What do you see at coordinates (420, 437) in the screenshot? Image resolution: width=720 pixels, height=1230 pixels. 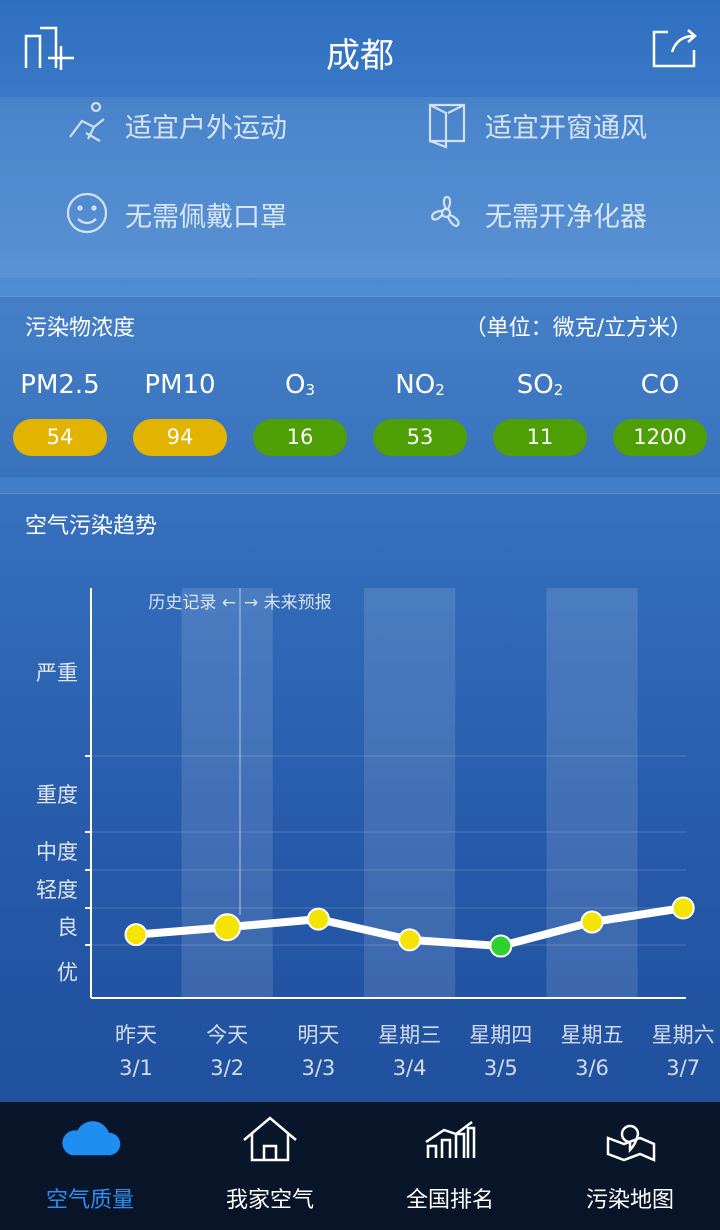 I see `pollutant-value: 53` at bounding box center [420, 437].